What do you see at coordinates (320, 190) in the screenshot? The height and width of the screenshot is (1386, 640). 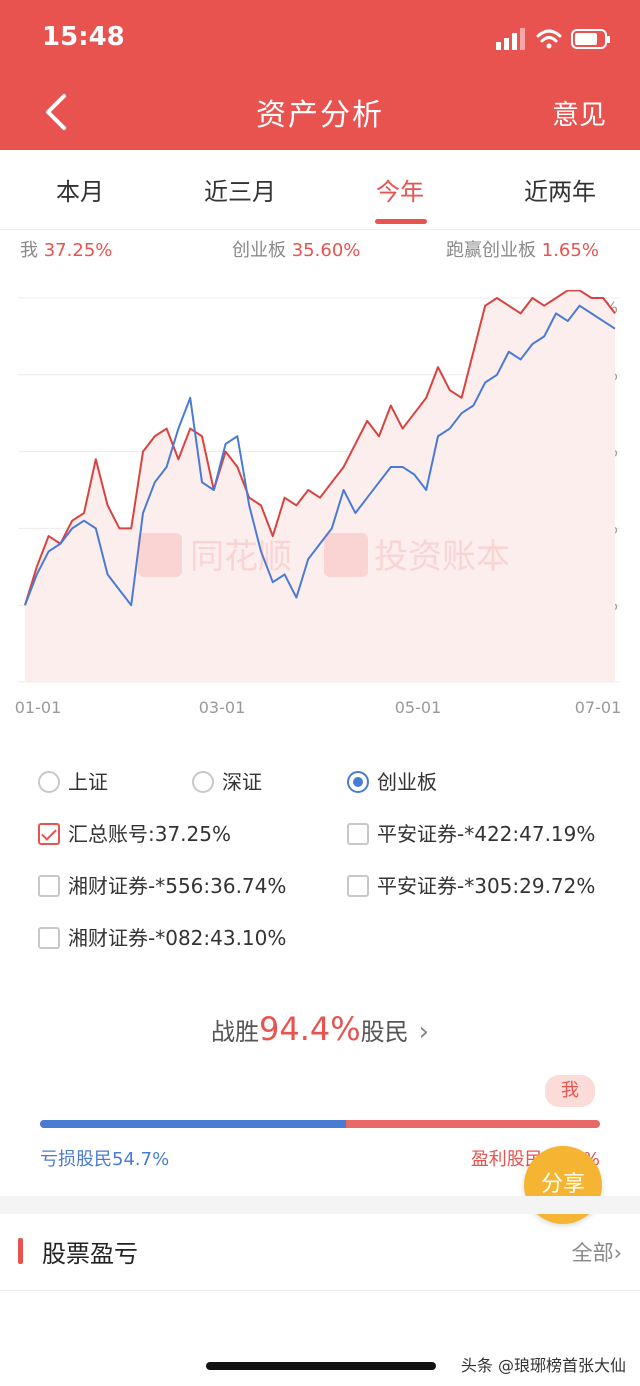 I see `period-tabs: 本月 近三月 今年 近两年` at bounding box center [320, 190].